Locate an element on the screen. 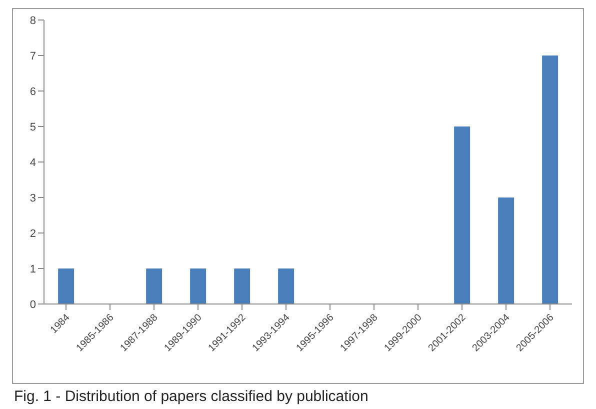  y-tick-label: 1 is located at coordinates (33, 269).